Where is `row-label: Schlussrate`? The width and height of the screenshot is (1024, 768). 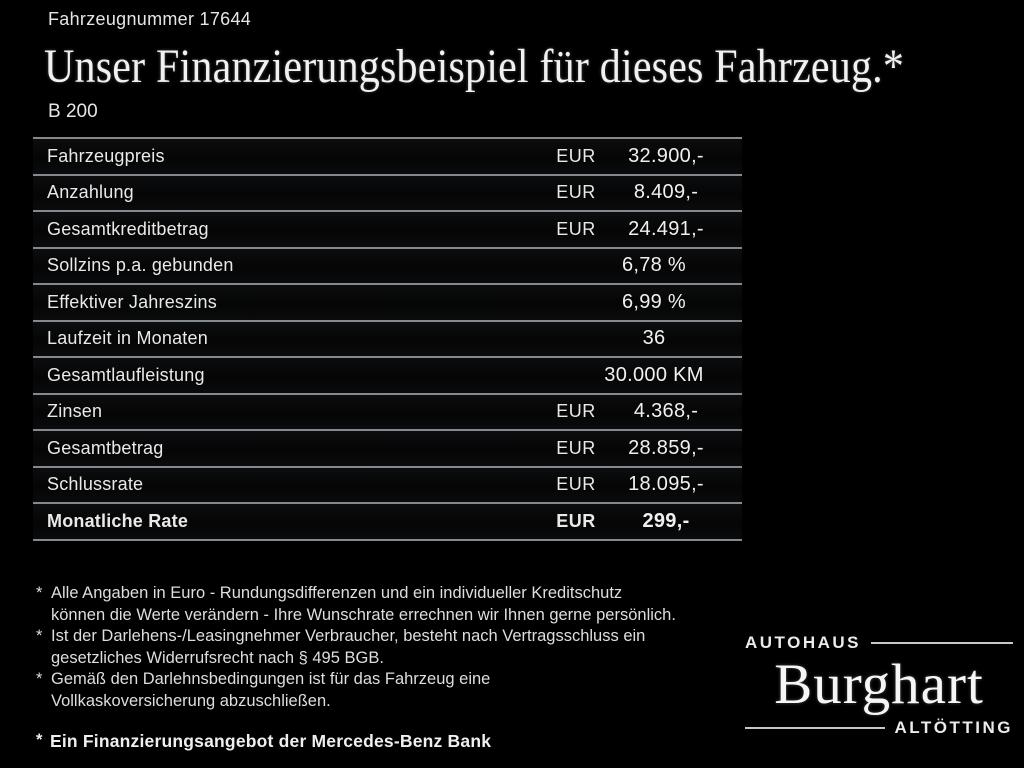
row-label: Schlussrate is located at coordinates (95, 484).